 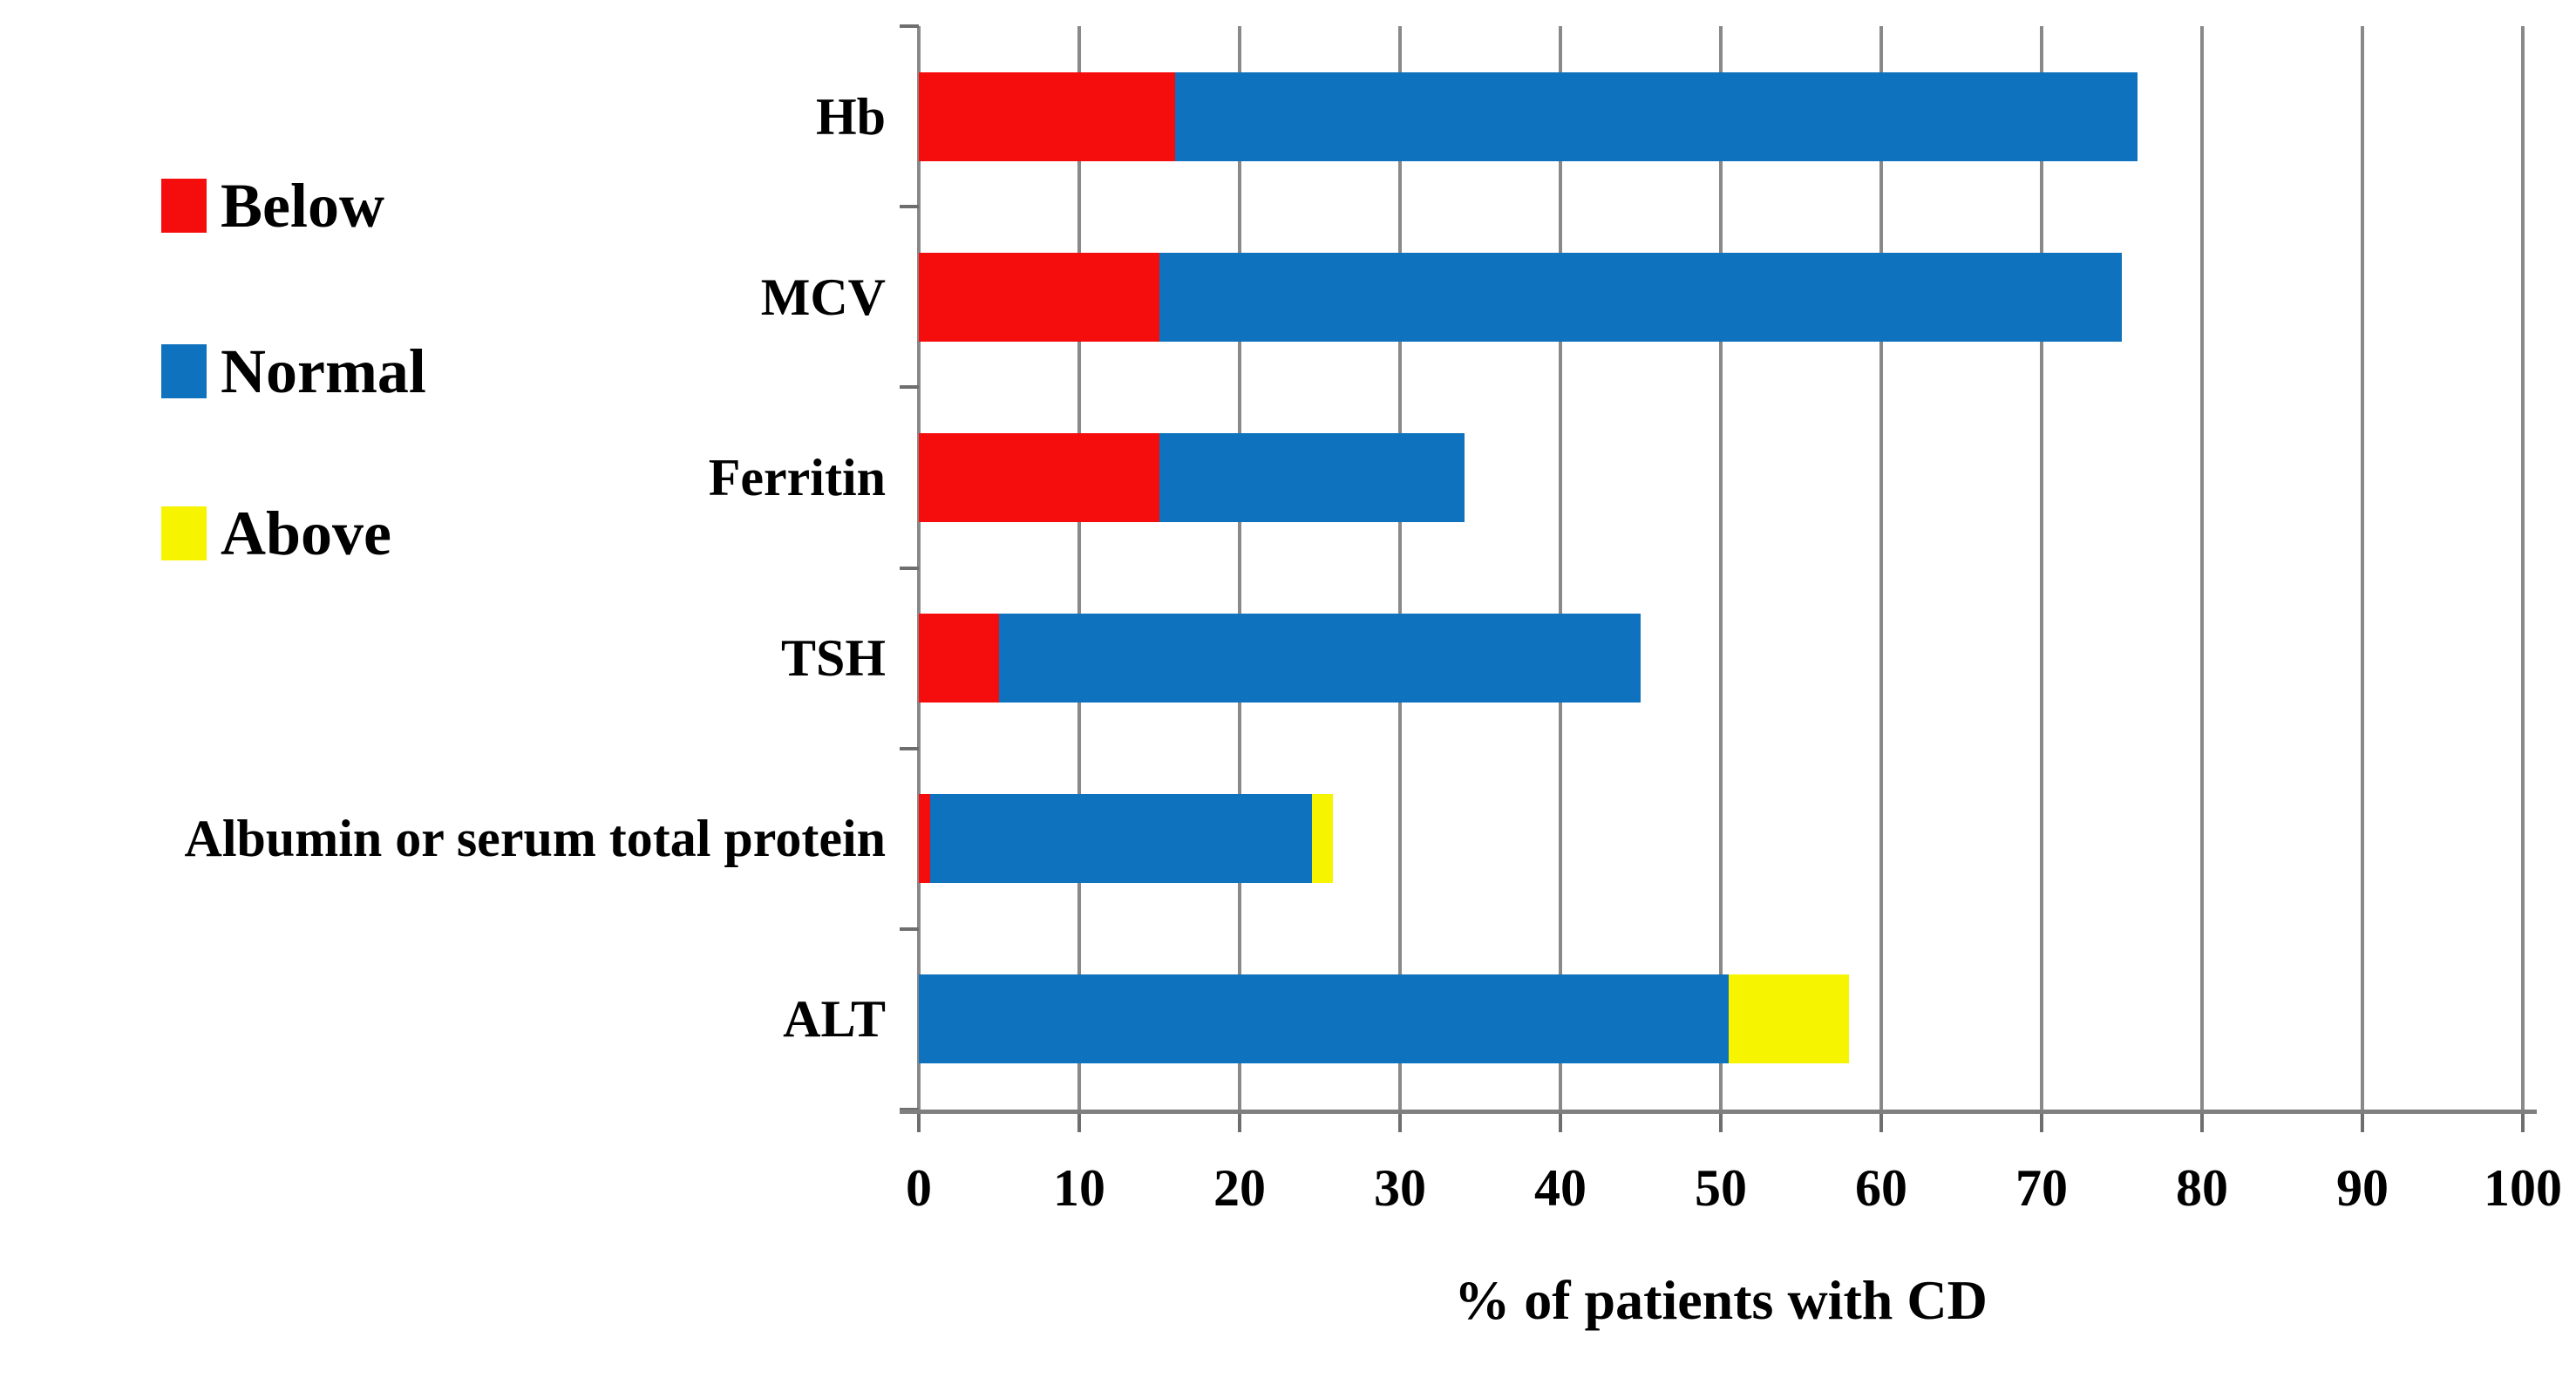 I want to click on x-tick-label: 100, so click(x=2523, y=1188).